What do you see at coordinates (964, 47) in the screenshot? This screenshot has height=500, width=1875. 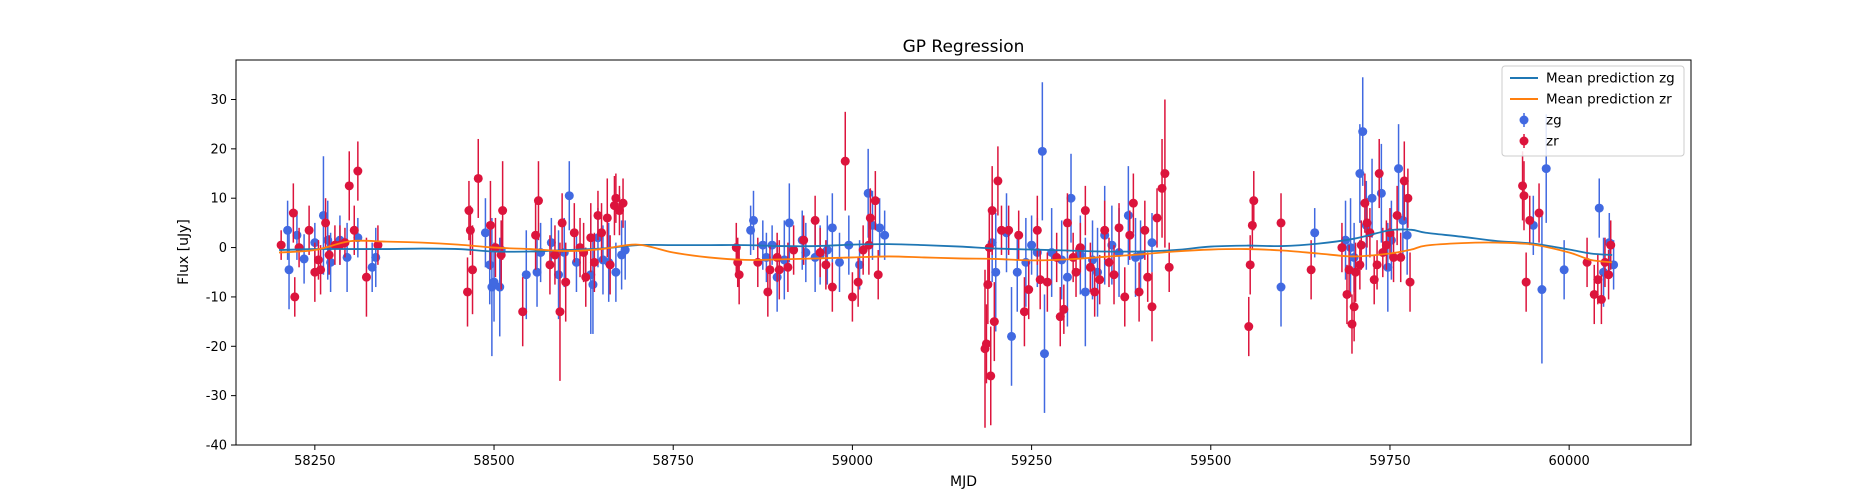 I see `chart-title: GP Regression` at bounding box center [964, 47].